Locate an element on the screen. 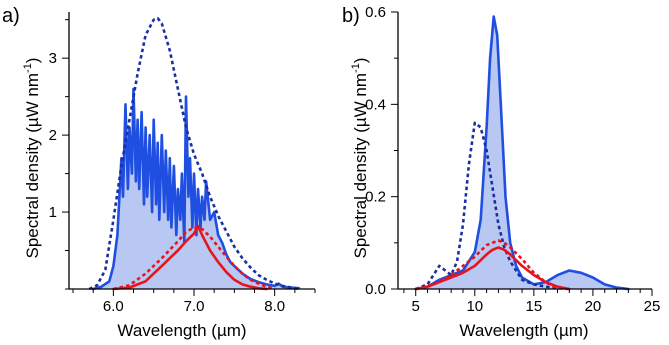  panel-b-series-1-line is located at coordinates (492, 206).